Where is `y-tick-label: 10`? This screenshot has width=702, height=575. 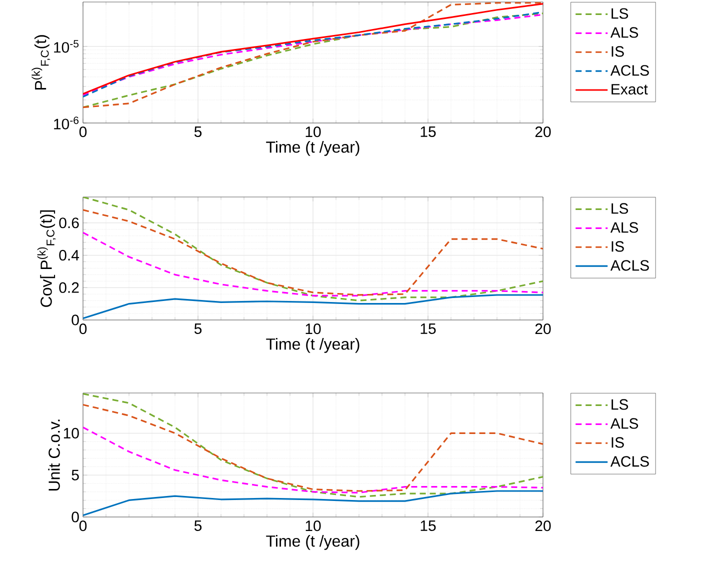
y-tick-label: 10 is located at coordinates (71, 433).